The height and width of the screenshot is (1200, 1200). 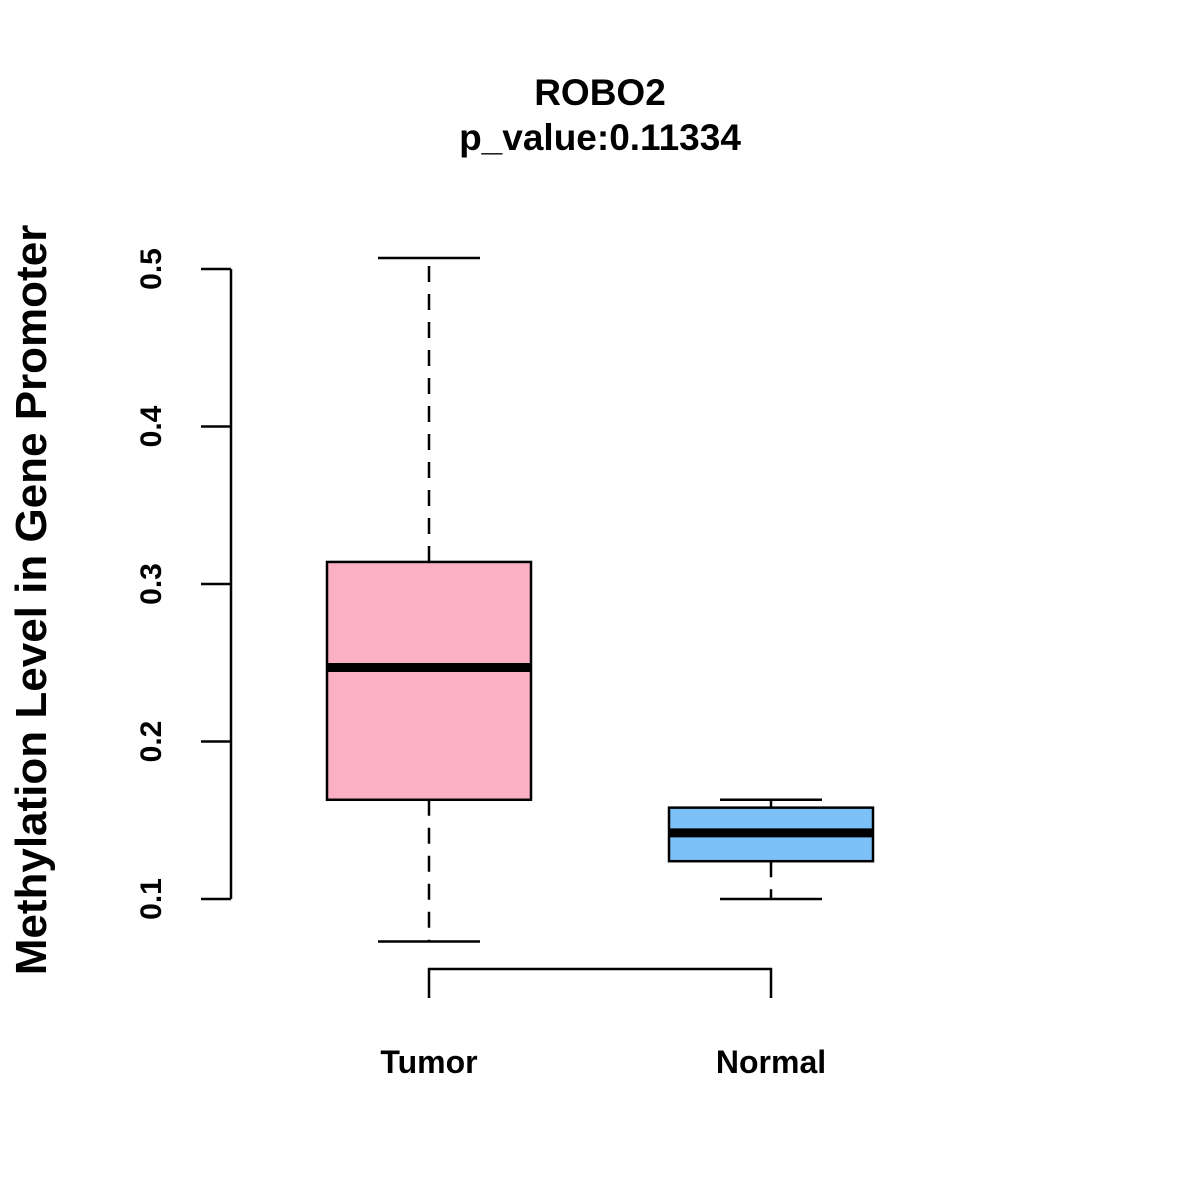 I want to click on y-tick-label: 0.2, so click(x=151, y=742).